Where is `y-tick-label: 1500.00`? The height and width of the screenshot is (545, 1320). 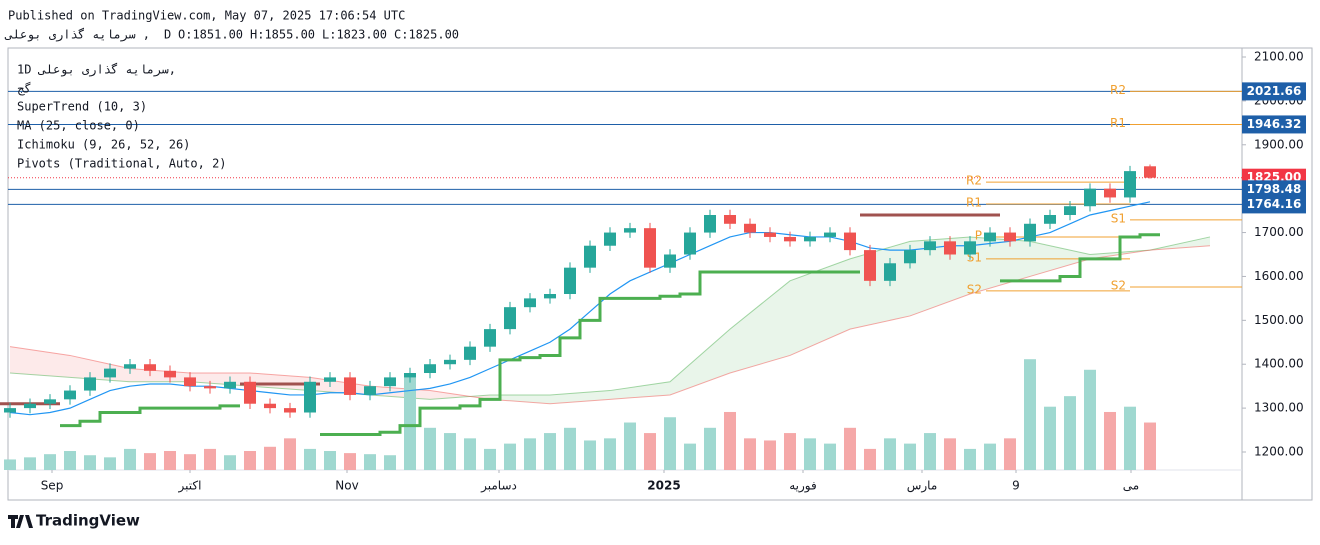 y-tick-label: 1500.00 is located at coordinates (1279, 320).